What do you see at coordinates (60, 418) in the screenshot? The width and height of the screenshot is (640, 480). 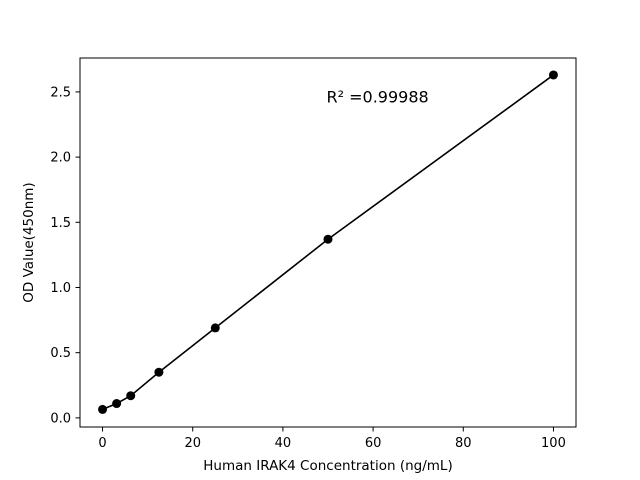 I see `y-tick-label: 0.0` at bounding box center [60, 418].